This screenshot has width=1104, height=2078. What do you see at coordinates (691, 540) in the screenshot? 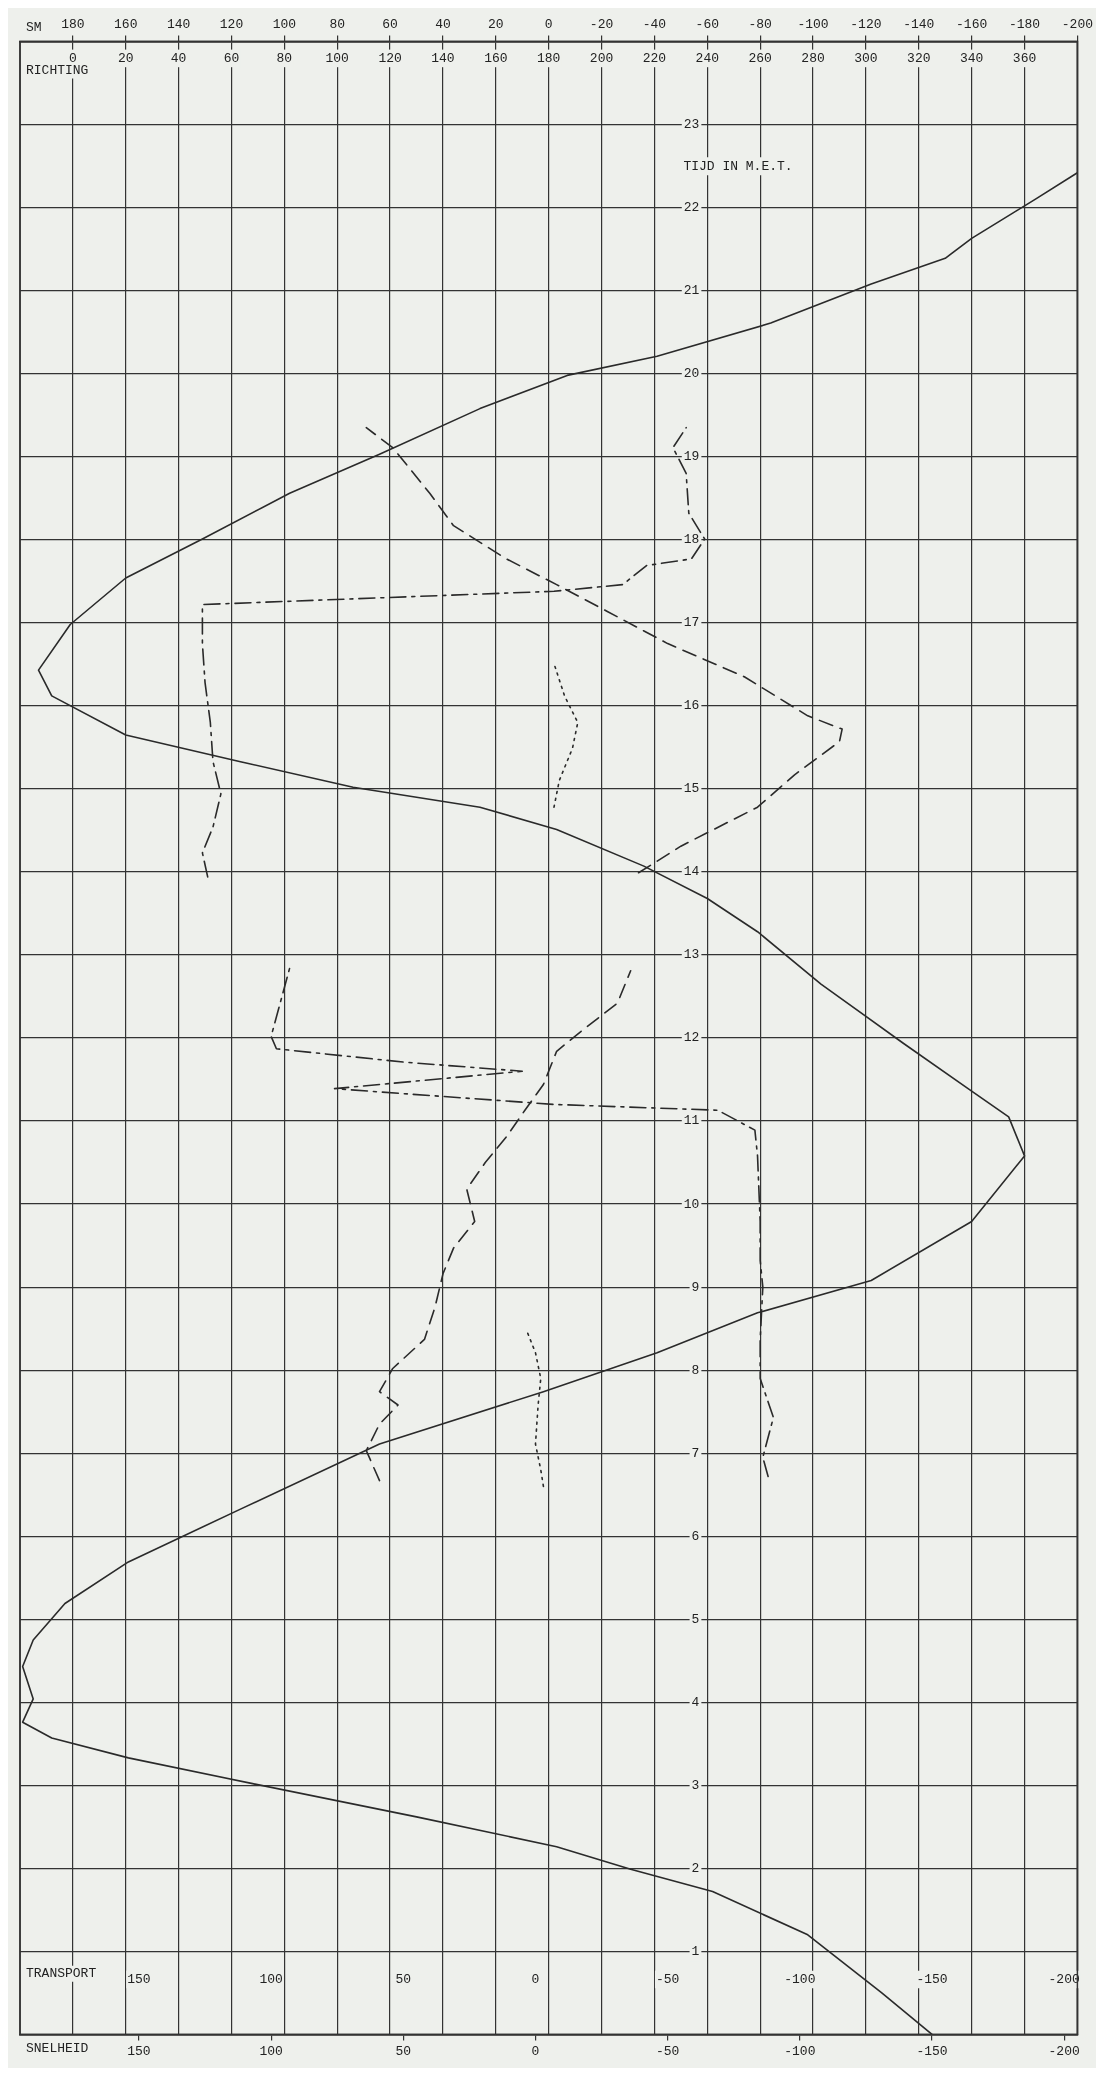
I see `y-tick-label: 18` at bounding box center [691, 540].